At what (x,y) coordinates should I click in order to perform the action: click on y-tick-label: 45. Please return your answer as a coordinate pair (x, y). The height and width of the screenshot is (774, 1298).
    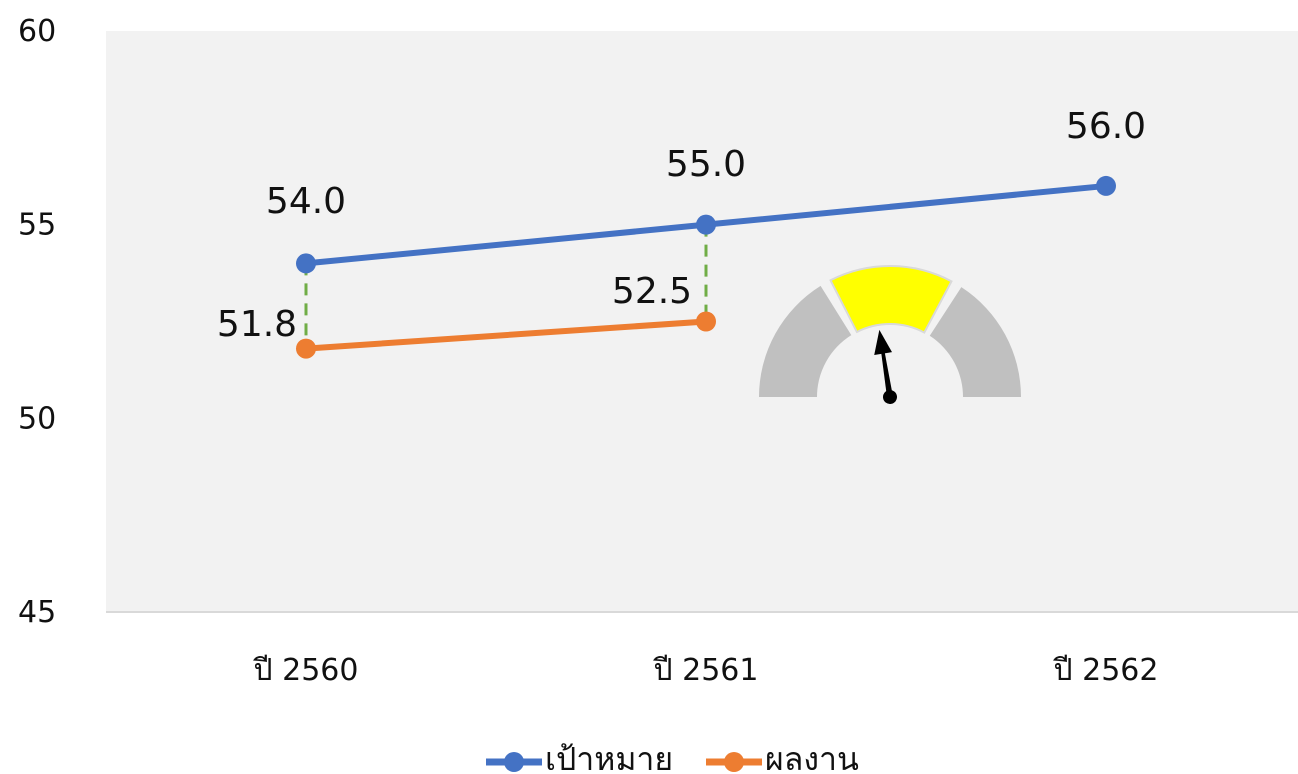
    Looking at the image, I should click on (37, 612).